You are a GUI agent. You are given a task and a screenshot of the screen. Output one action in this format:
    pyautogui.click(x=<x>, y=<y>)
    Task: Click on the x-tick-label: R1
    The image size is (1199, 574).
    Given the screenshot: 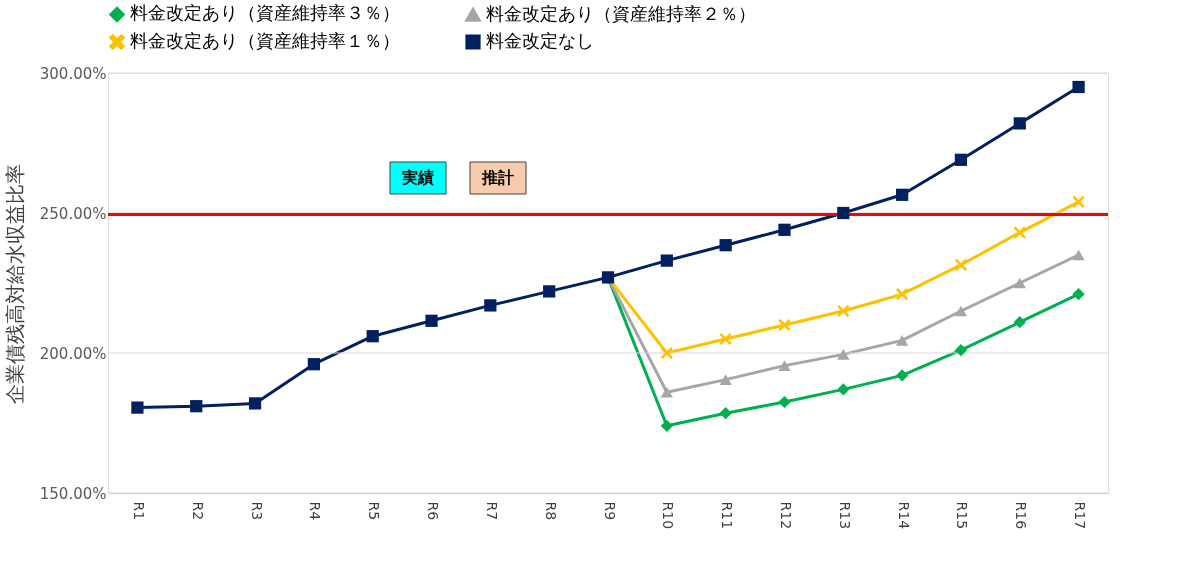 What is the action you would take?
    pyautogui.click(x=138, y=511)
    